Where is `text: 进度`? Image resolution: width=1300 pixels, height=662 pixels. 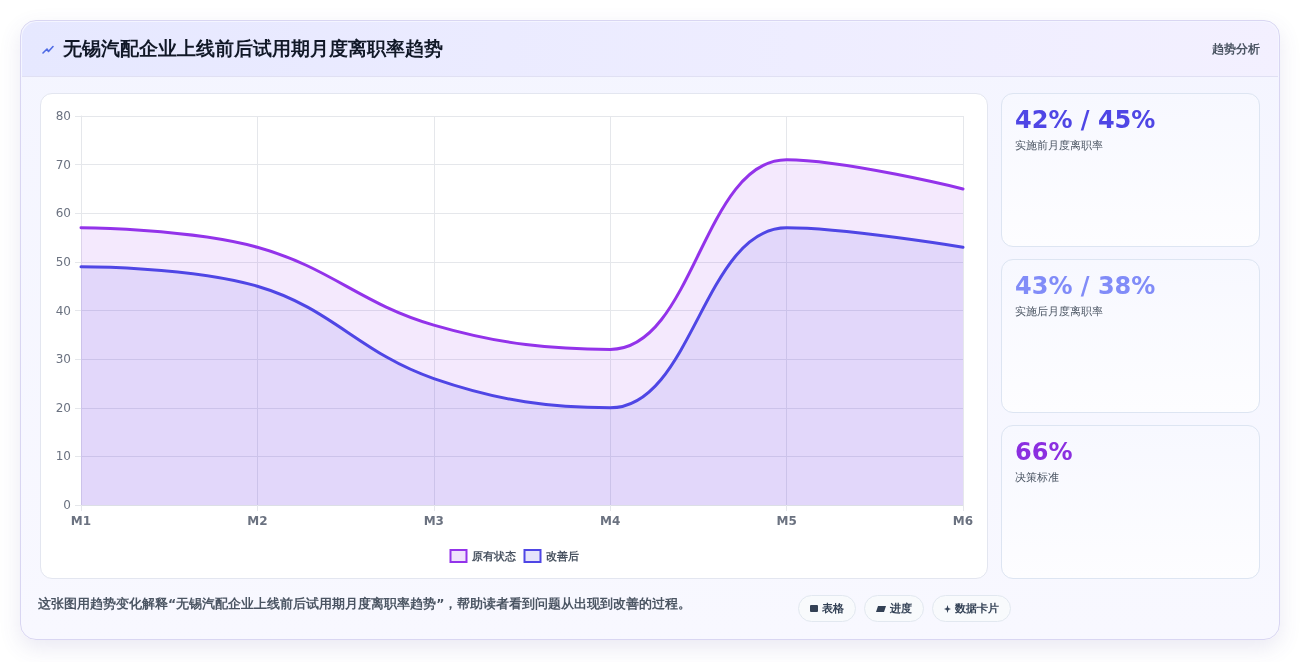
text: 进度 is located at coordinates (901, 608).